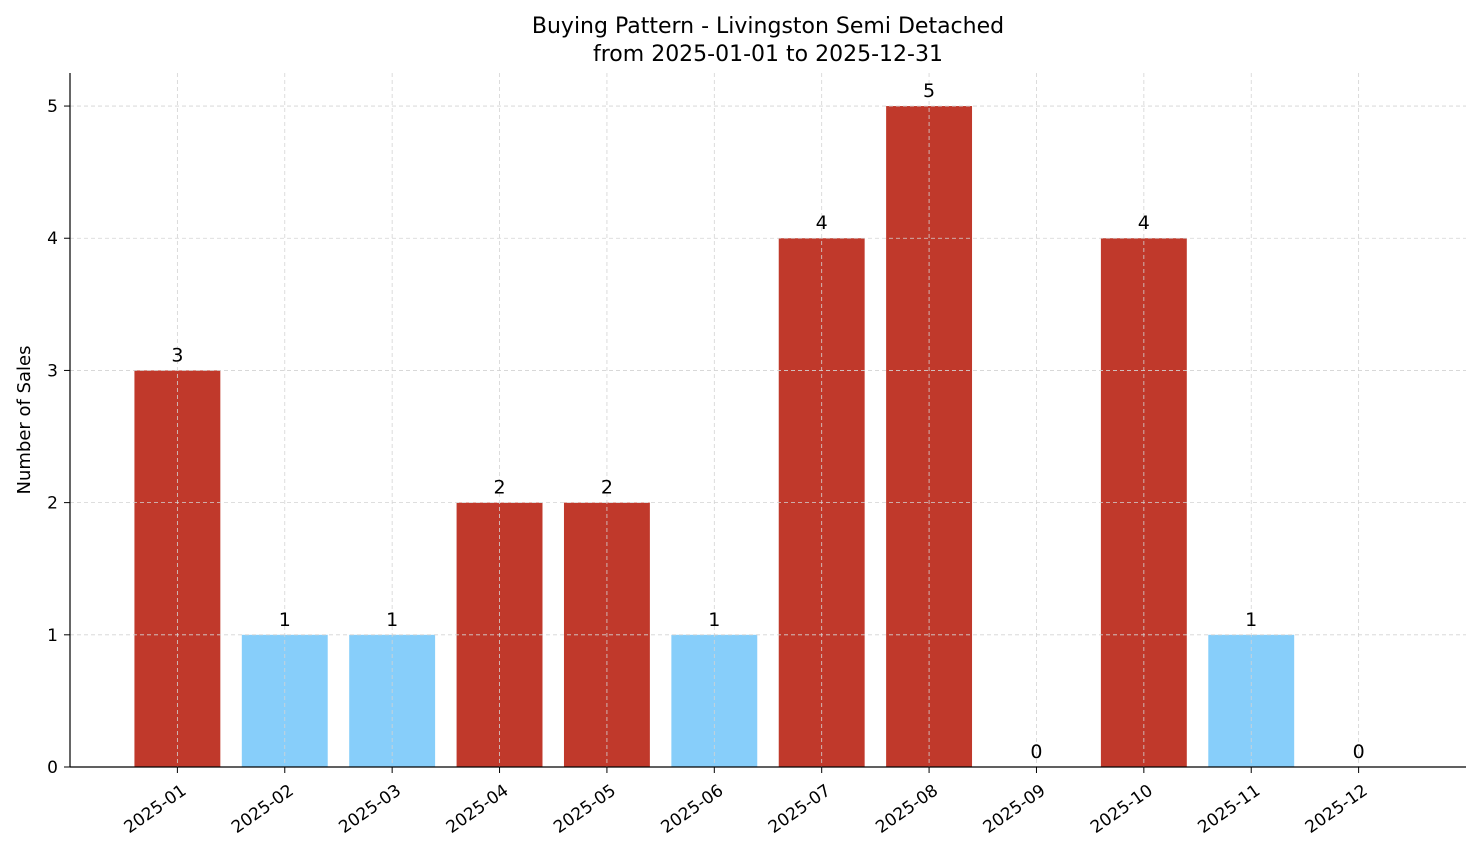 The height and width of the screenshot is (867, 1481). Describe the element at coordinates (768, 54) in the screenshot. I see `chart-subtitle: from 2025-01-01 to 2025-12-31` at that location.